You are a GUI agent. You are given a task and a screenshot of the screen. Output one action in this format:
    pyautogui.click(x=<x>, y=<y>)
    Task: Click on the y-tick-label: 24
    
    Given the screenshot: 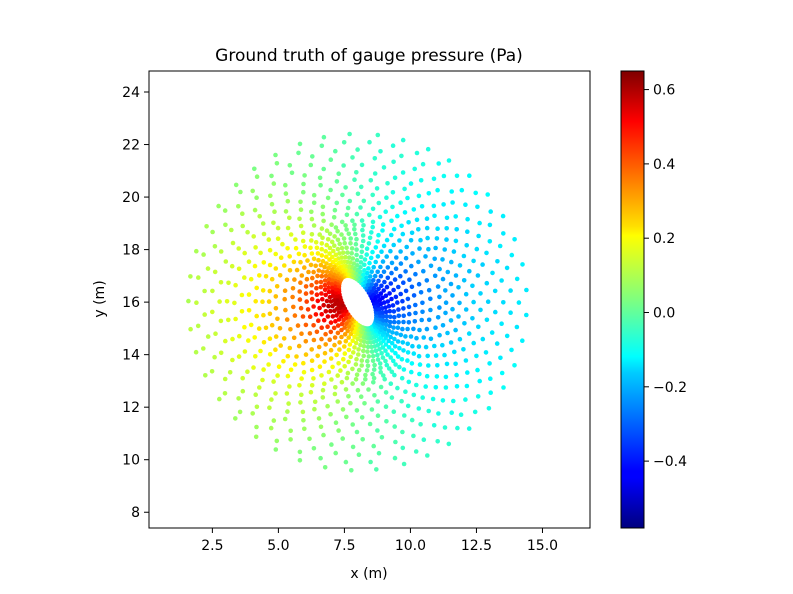 What is the action you would take?
    pyautogui.click(x=131, y=93)
    